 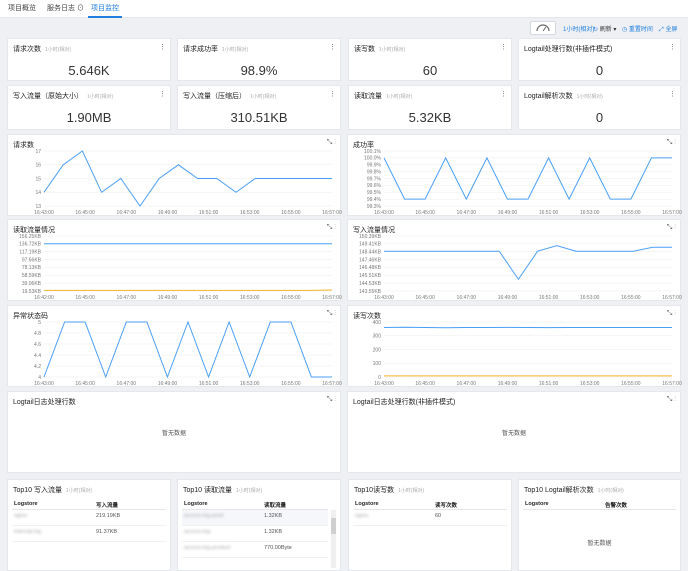 What do you see at coordinates (668, 29) in the screenshot?
I see `fullscreen-button: ⤢ 全屏` at bounding box center [668, 29].